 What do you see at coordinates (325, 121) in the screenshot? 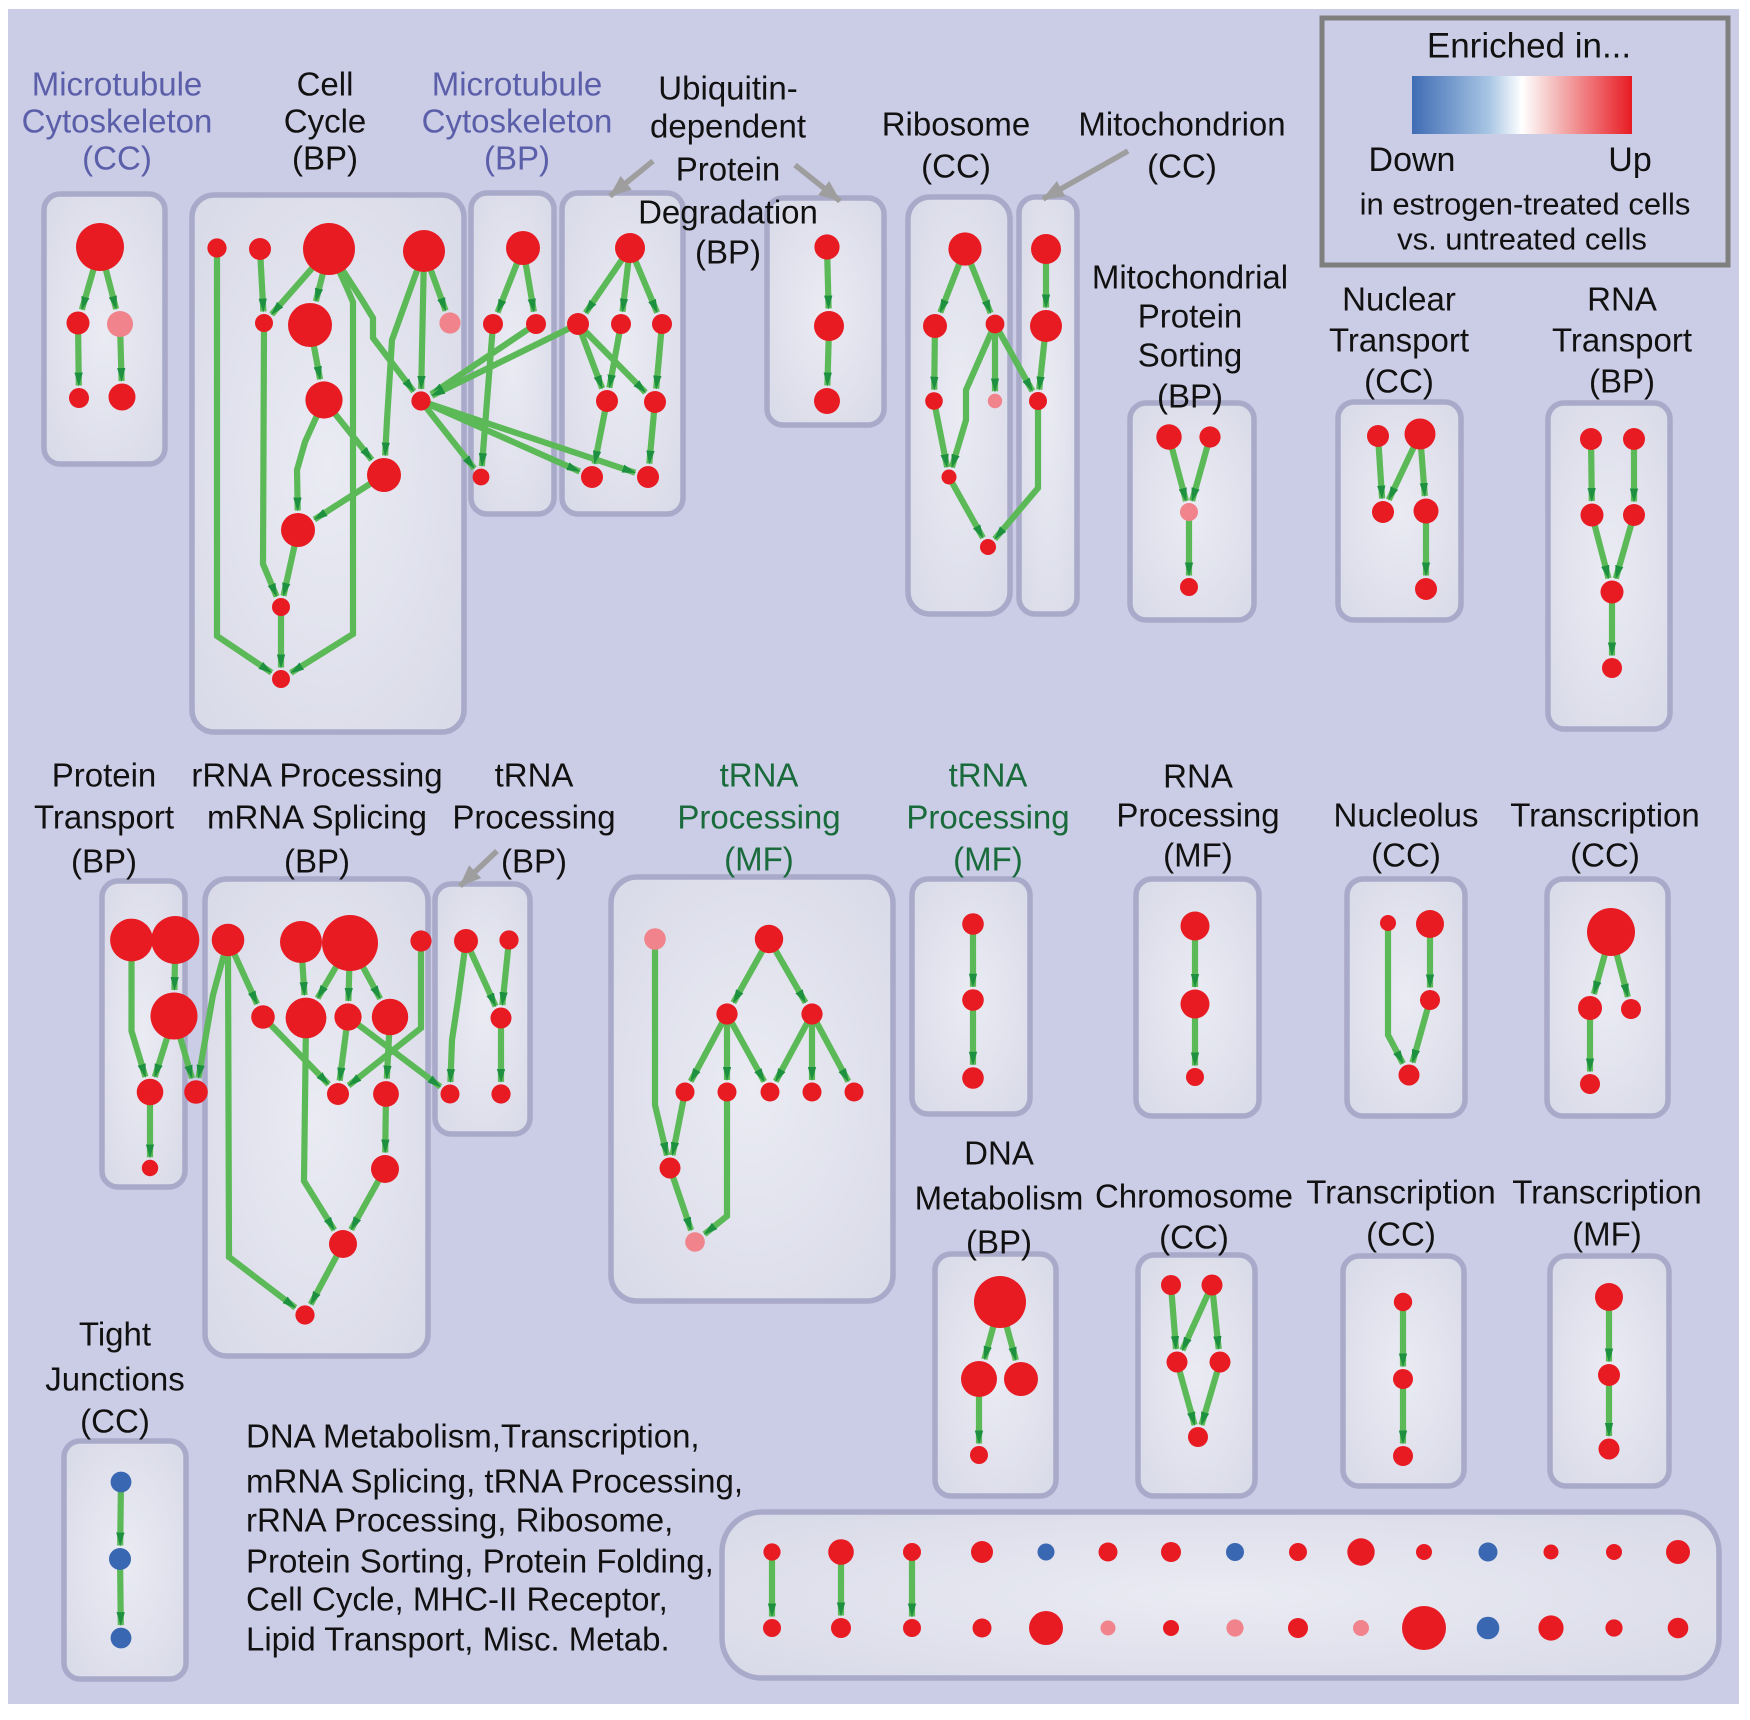
I see `svg-text: Cycle` at bounding box center [325, 121].